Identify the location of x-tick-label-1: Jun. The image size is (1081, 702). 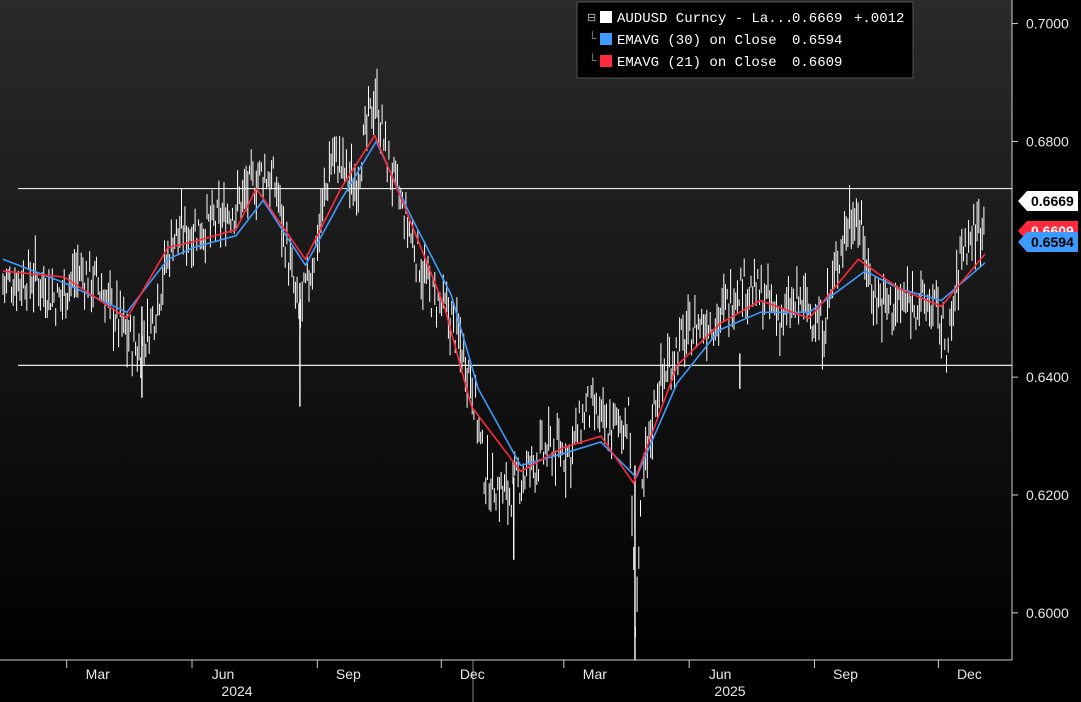
(223, 674).